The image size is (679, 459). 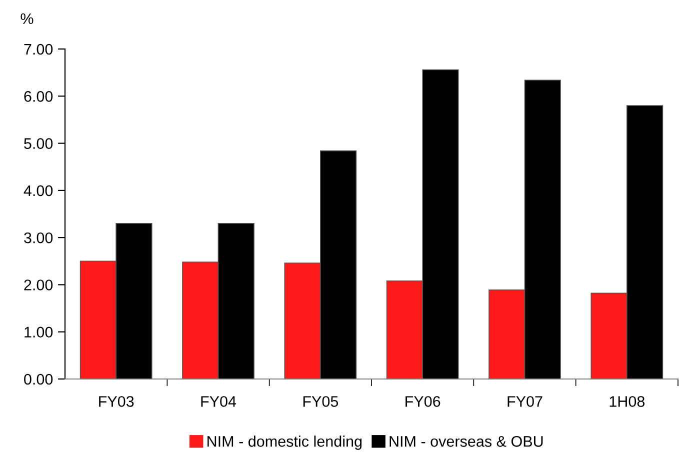 What do you see at coordinates (320, 401) in the screenshot?
I see `x-tick-label: FY05` at bounding box center [320, 401].